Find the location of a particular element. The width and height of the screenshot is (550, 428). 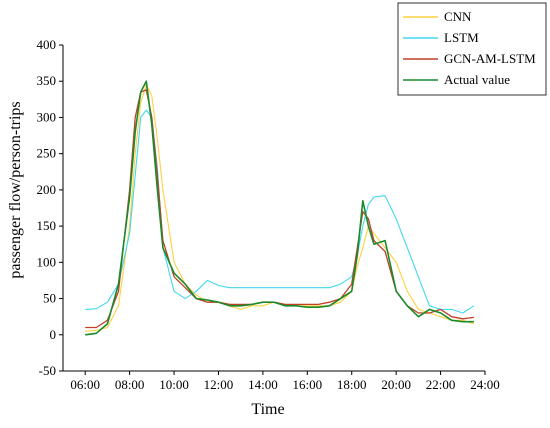

y-axis-title: passenger flow/person-trips is located at coordinates (15, 189).